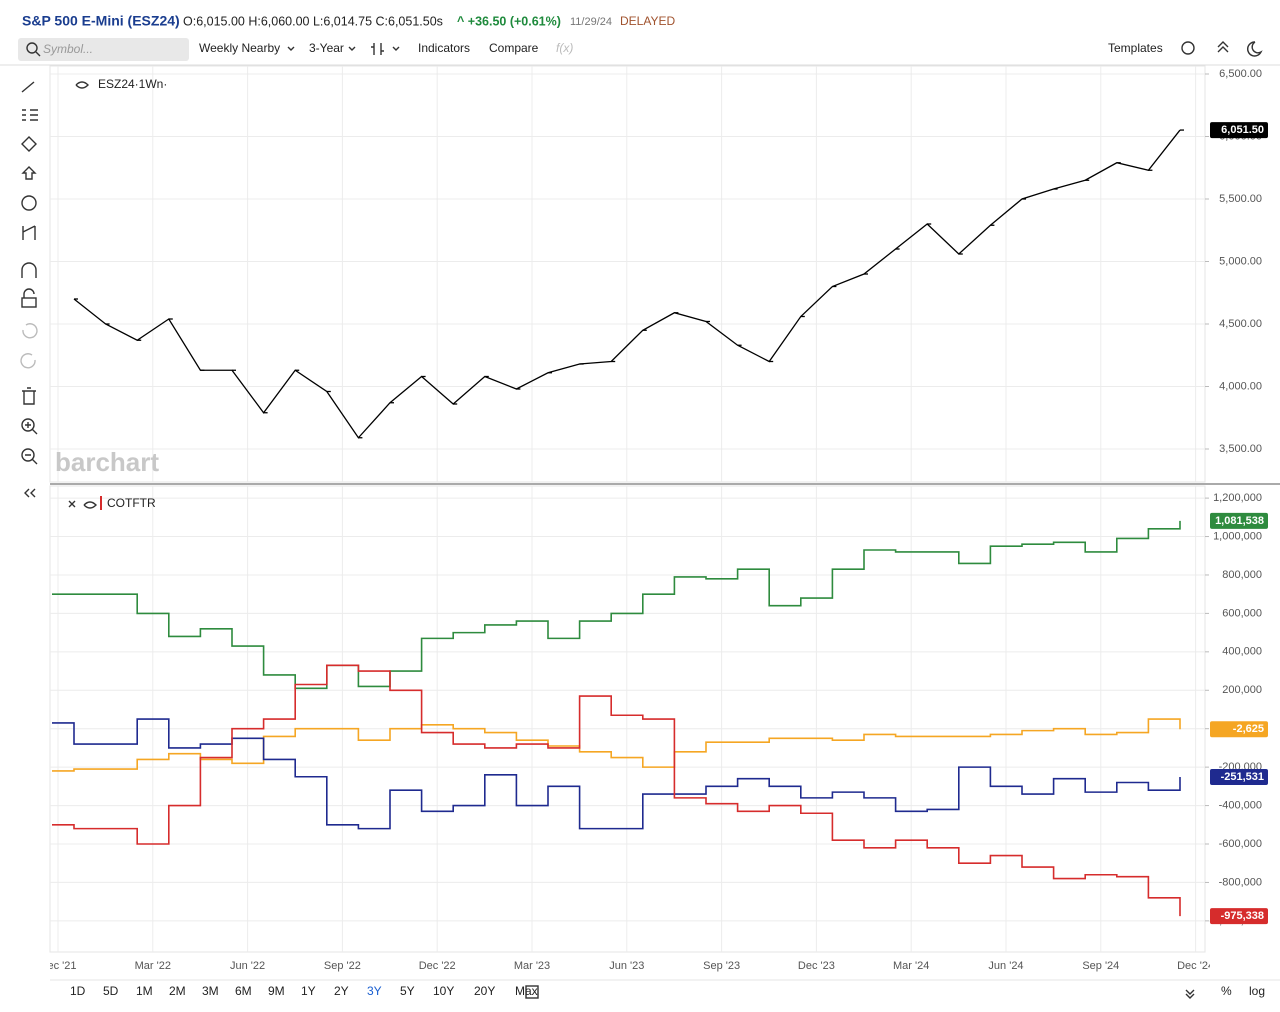 The image size is (1280, 1012). What do you see at coordinates (1240, 882) in the screenshot?
I see `y-tick-label: -800,000` at bounding box center [1240, 882].